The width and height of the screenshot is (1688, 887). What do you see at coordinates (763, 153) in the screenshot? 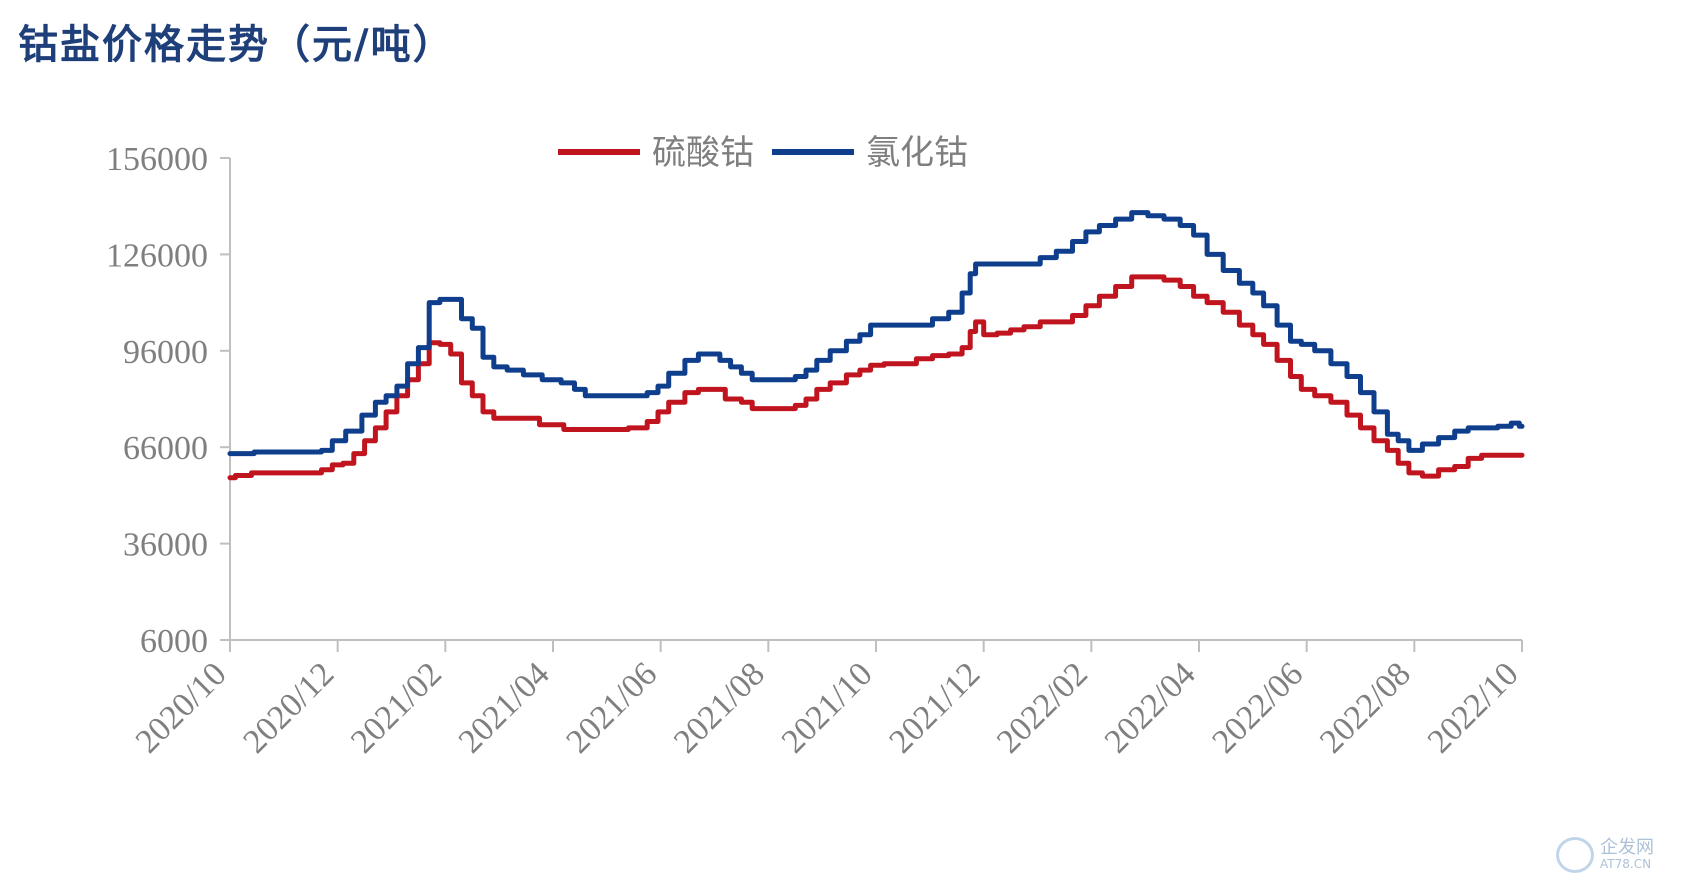
I see `chart-legend: 硫酸钴 氯化钴` at bounding box center [763, 153].